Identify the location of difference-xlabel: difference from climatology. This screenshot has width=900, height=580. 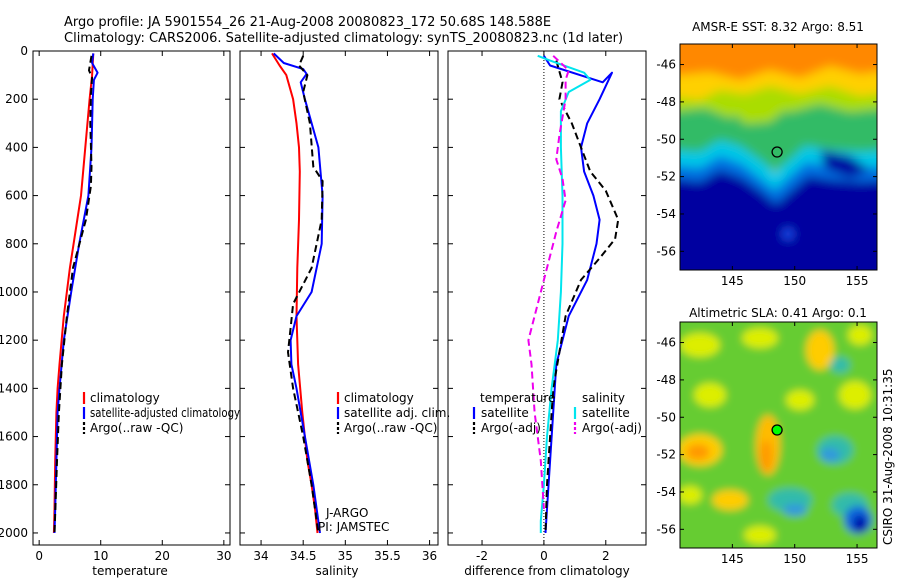
(547, 571).